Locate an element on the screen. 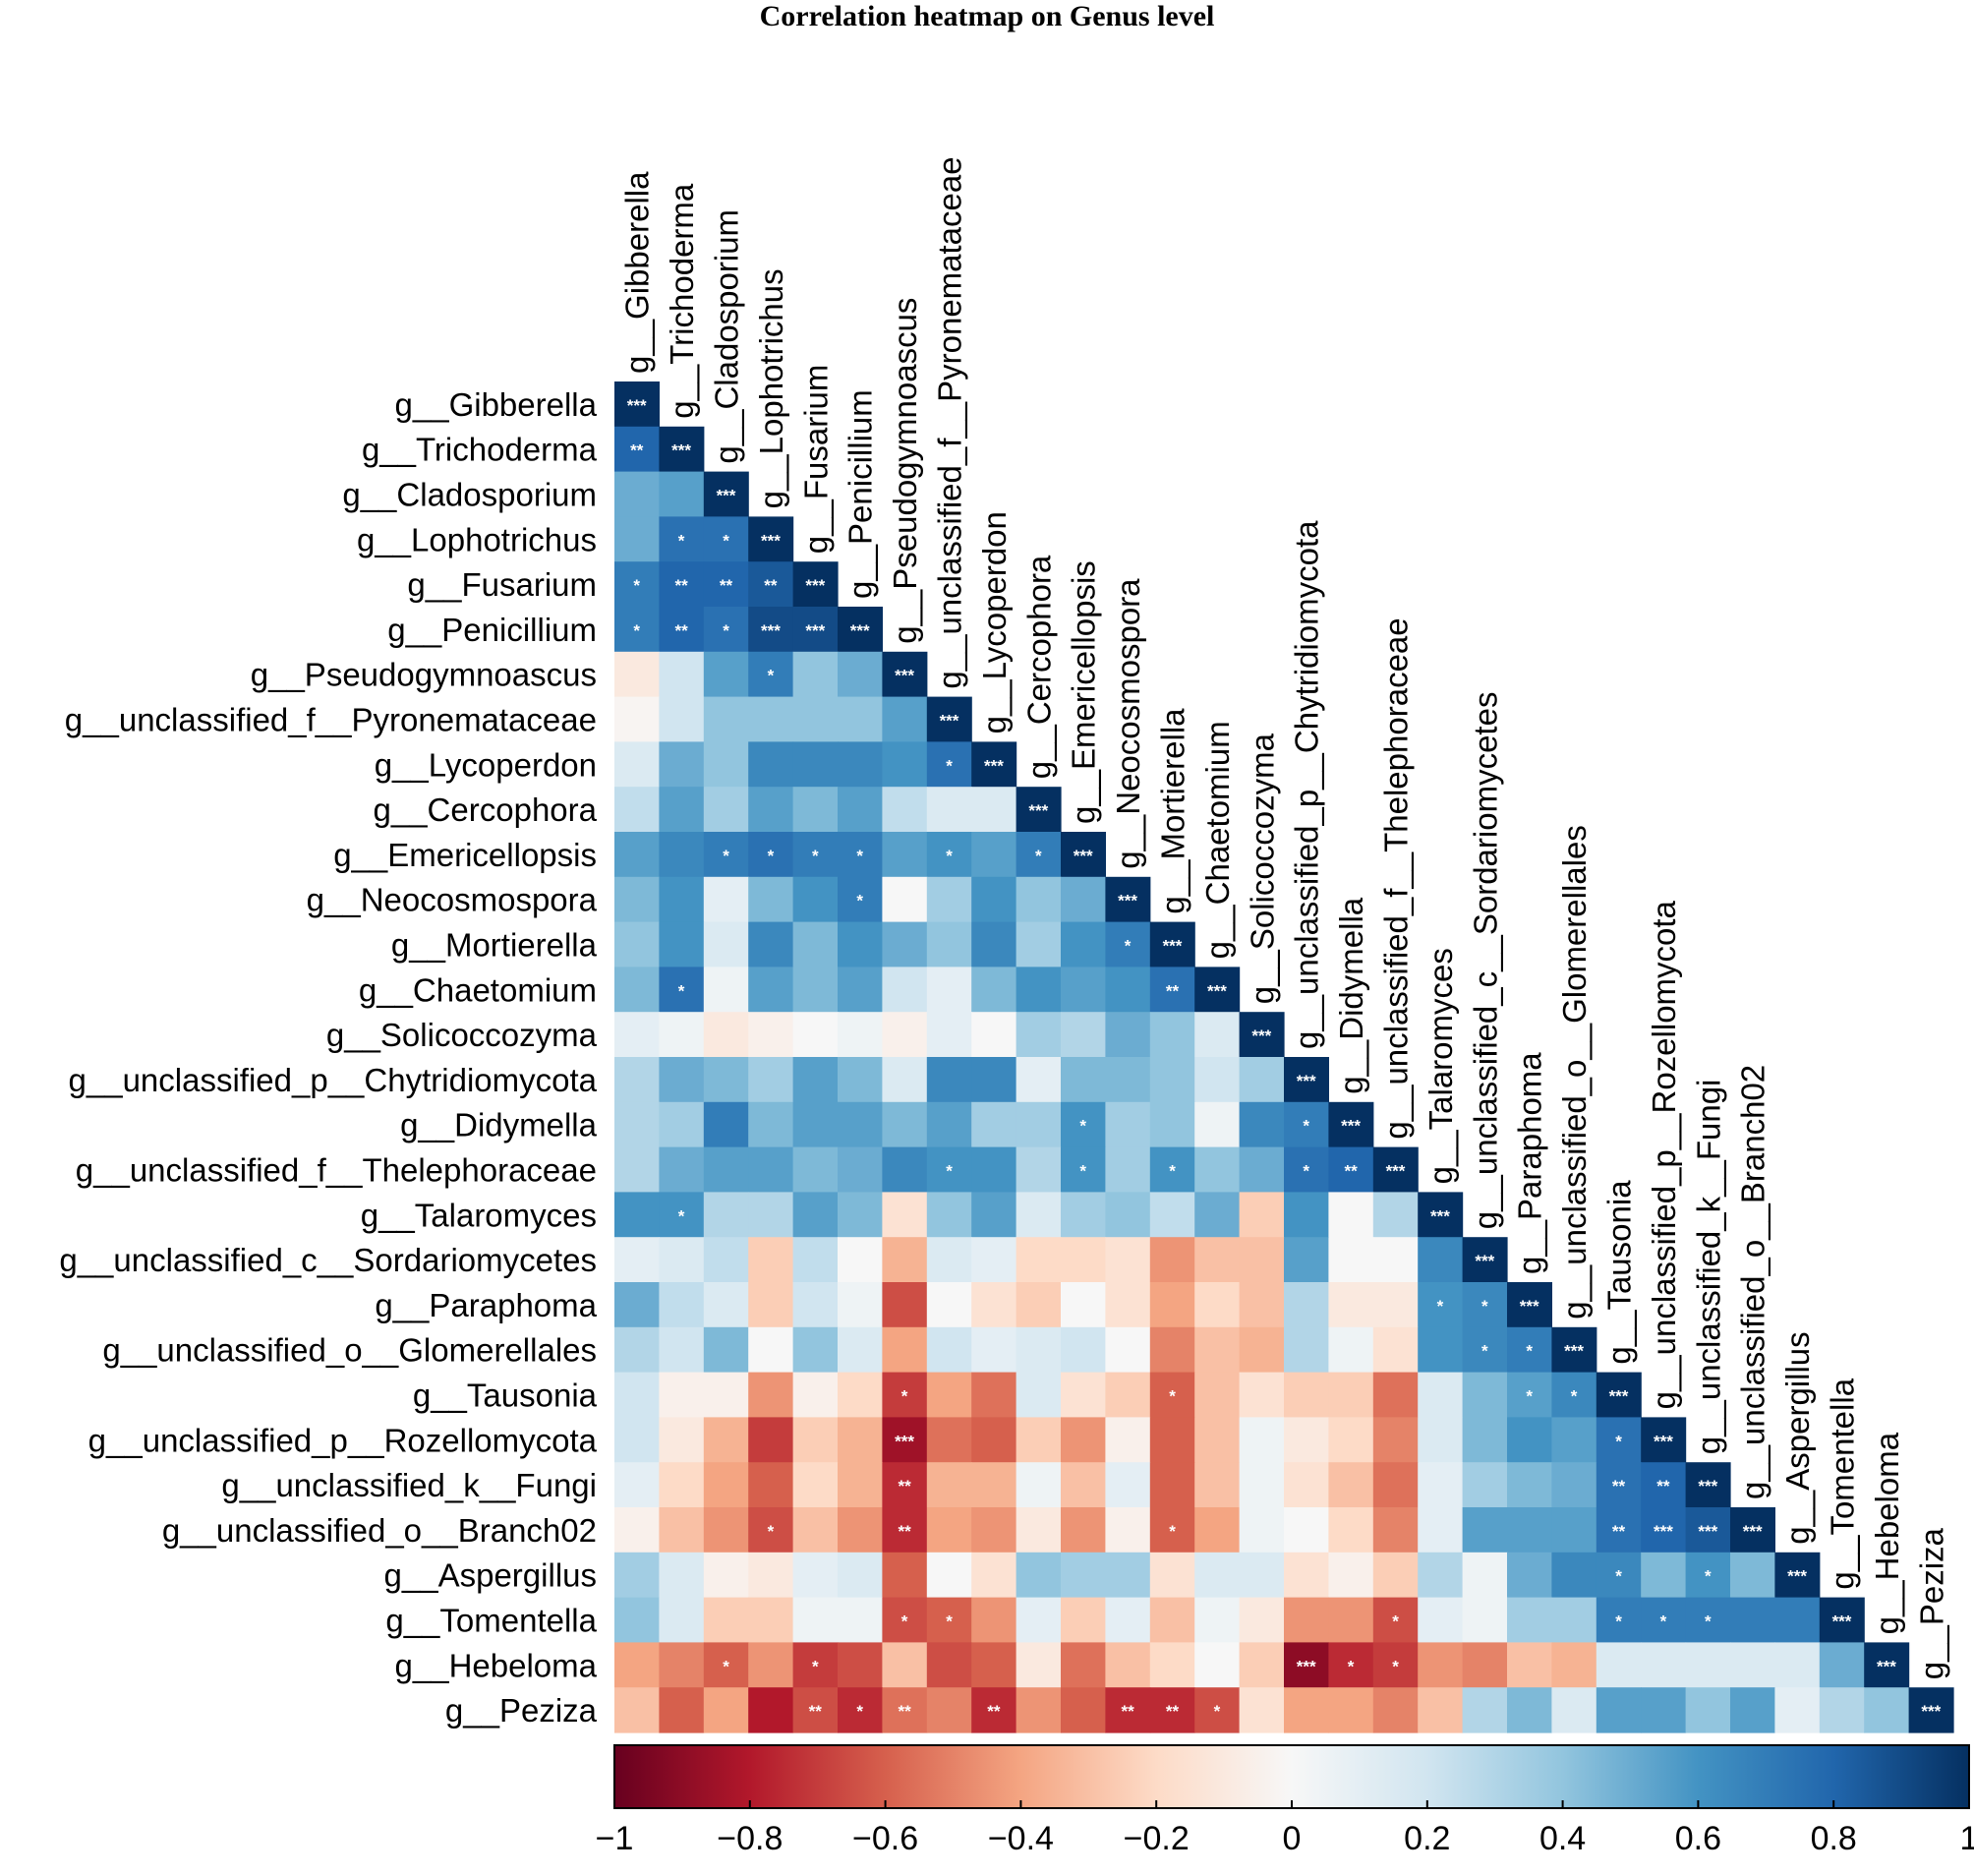  row-label: g__Cladosporium is located at coordinates (470, 495).